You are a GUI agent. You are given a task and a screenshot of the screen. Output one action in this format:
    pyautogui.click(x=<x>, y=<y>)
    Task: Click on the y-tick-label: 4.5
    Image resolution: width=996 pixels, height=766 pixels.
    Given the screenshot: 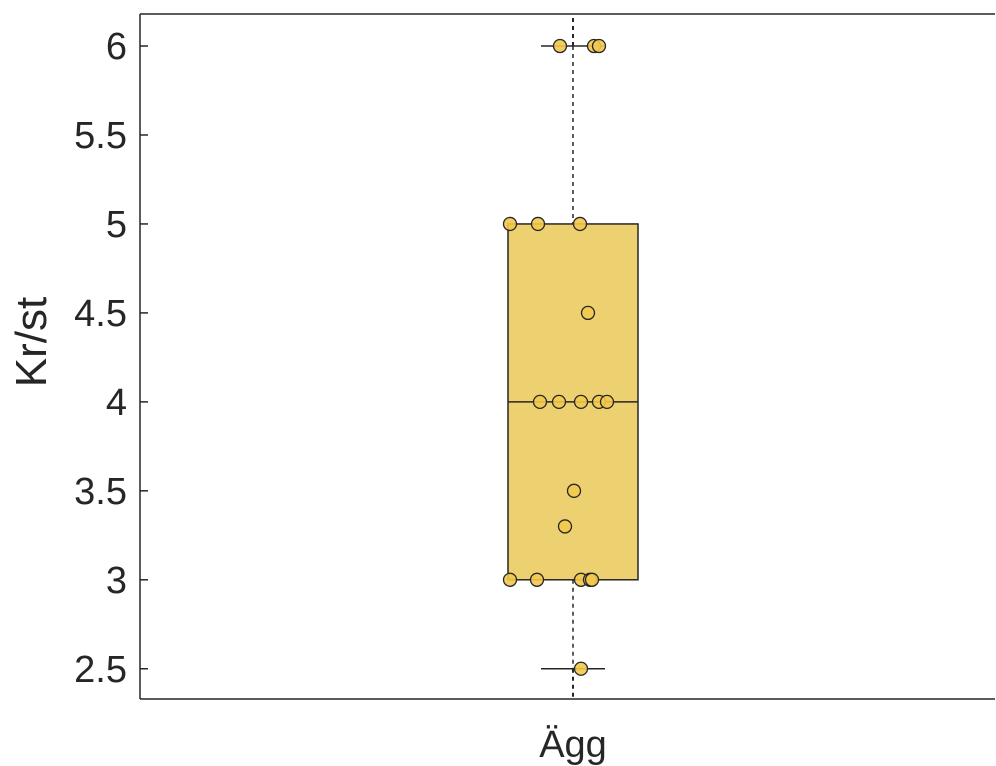 What is the action you would take?
    pyautogui.click(x=100, y=314)
    